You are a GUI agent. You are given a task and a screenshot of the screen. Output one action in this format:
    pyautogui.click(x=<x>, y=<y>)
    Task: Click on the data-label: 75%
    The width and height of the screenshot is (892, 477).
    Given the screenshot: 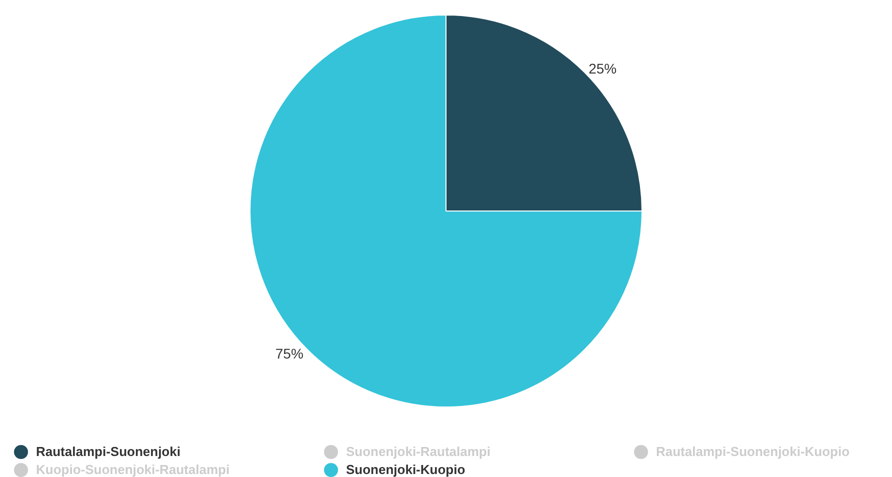 What is the action you would take?
    pyautogui.click(x=289, y=354)
    